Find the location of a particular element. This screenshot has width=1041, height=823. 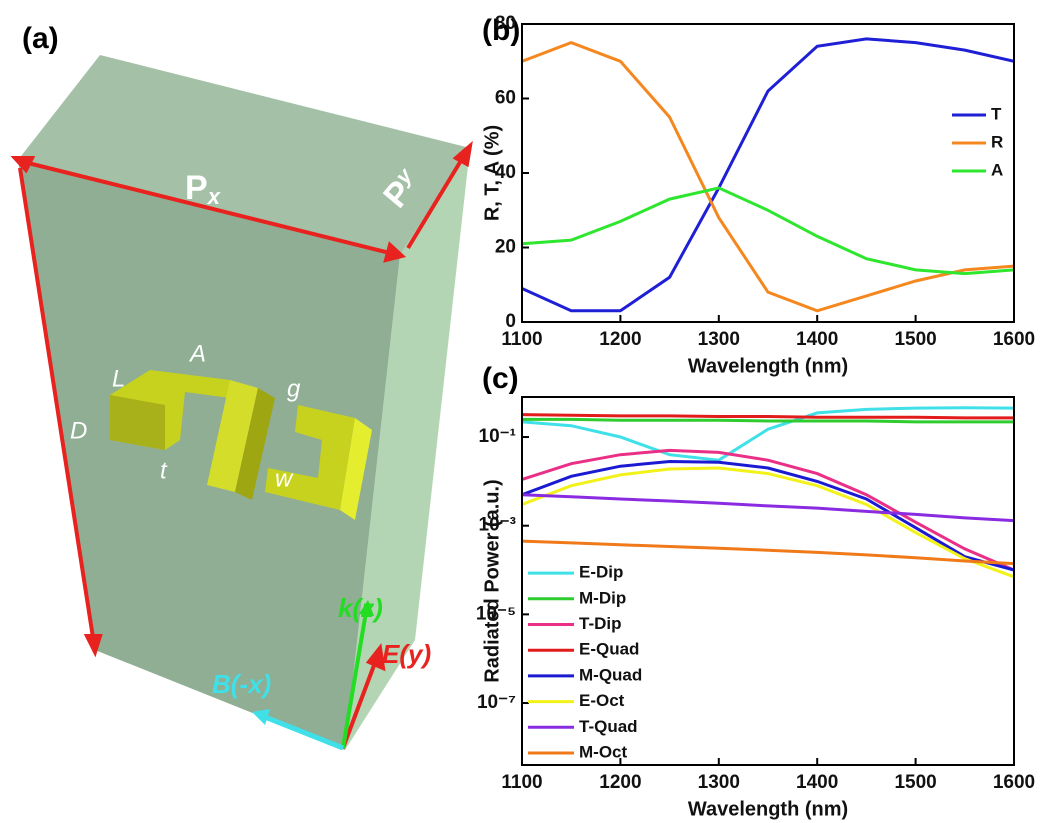

dim-label: g is located at coordinates (294, 388).